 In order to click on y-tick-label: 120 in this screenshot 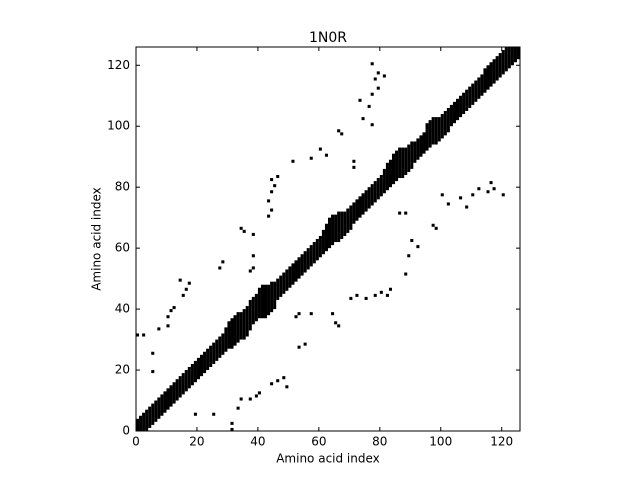, I will do `click(118, 65)`.